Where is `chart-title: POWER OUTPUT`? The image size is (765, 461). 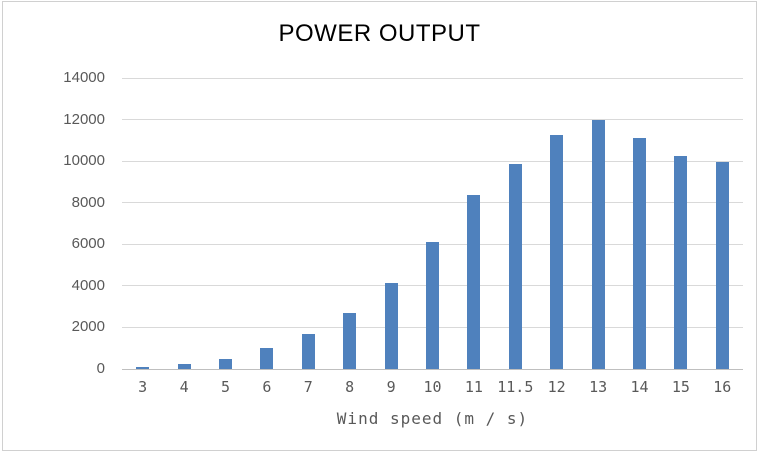 chart-title: POWER OUTPUT is located at coordinates (379, 33).